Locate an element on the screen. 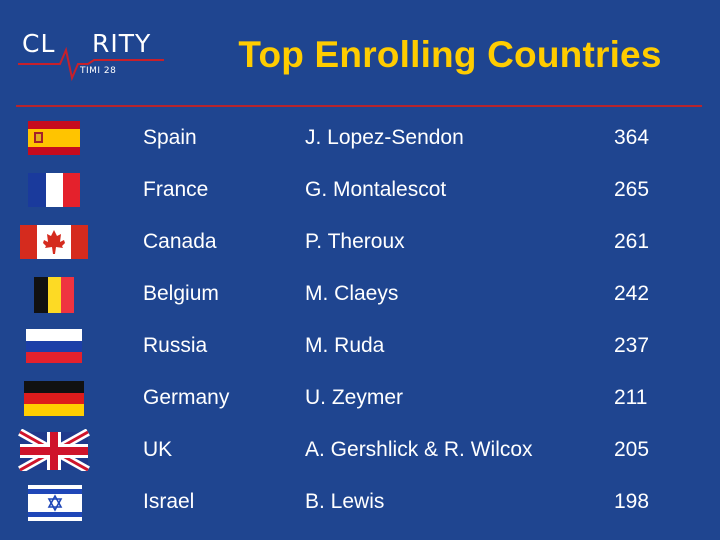 The height and width of the screenshot is (540, 720). country-name: Canada is located at coordinates (180, 241).